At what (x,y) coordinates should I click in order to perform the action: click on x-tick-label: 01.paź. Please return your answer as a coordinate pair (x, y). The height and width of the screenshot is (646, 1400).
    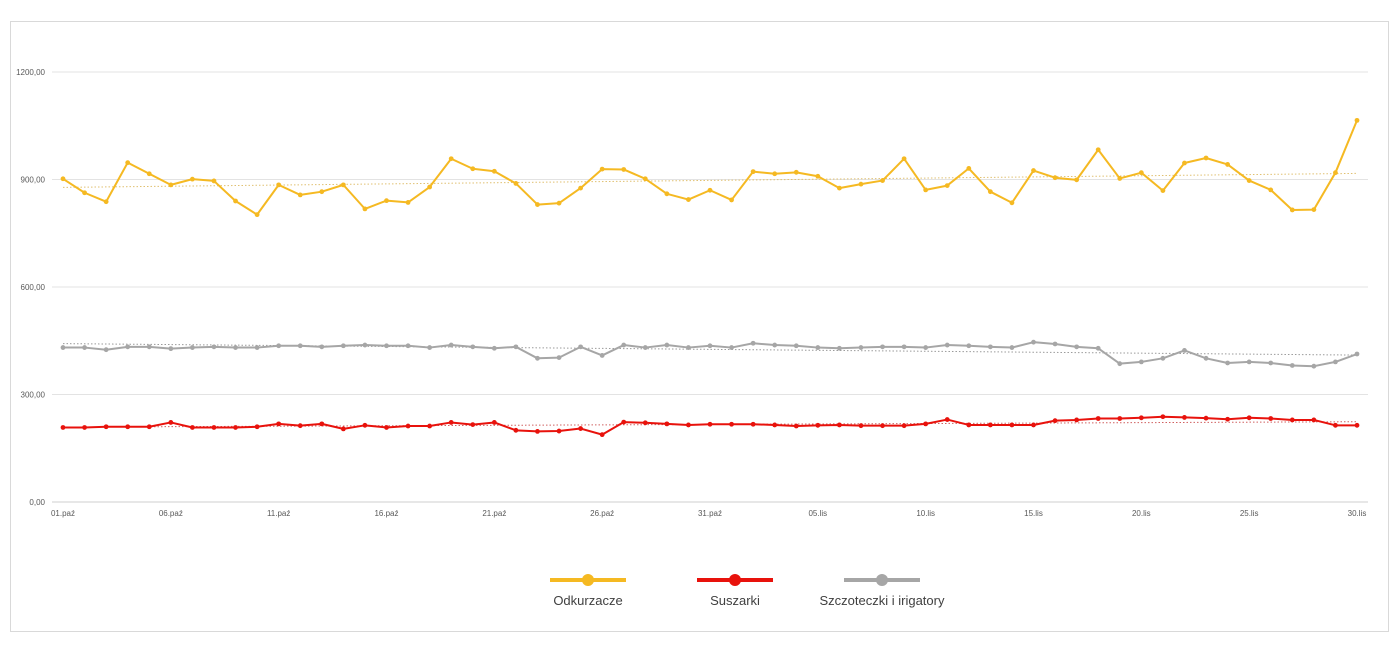
    Looking at the image, I should click on (63, 513).